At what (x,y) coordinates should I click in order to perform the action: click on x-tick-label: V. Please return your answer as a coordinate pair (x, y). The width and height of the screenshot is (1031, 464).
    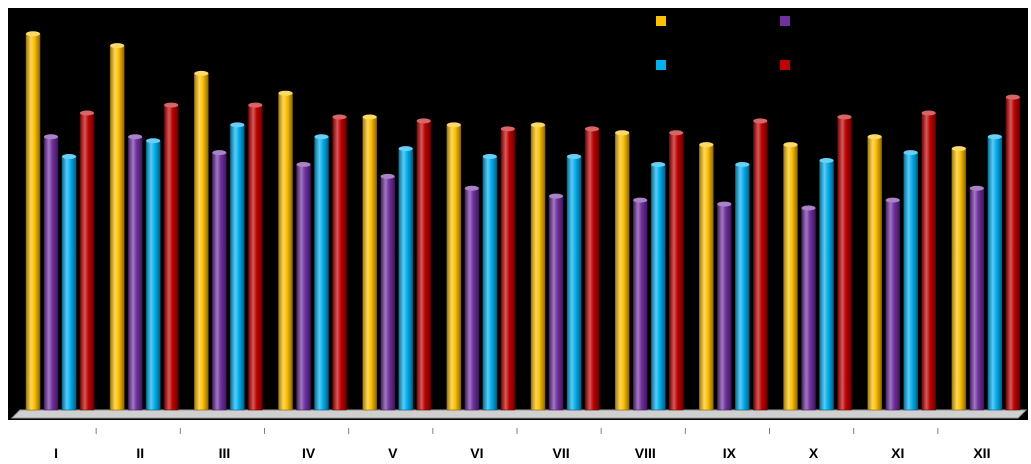
    Looking at the image, I should click on (393, 453).